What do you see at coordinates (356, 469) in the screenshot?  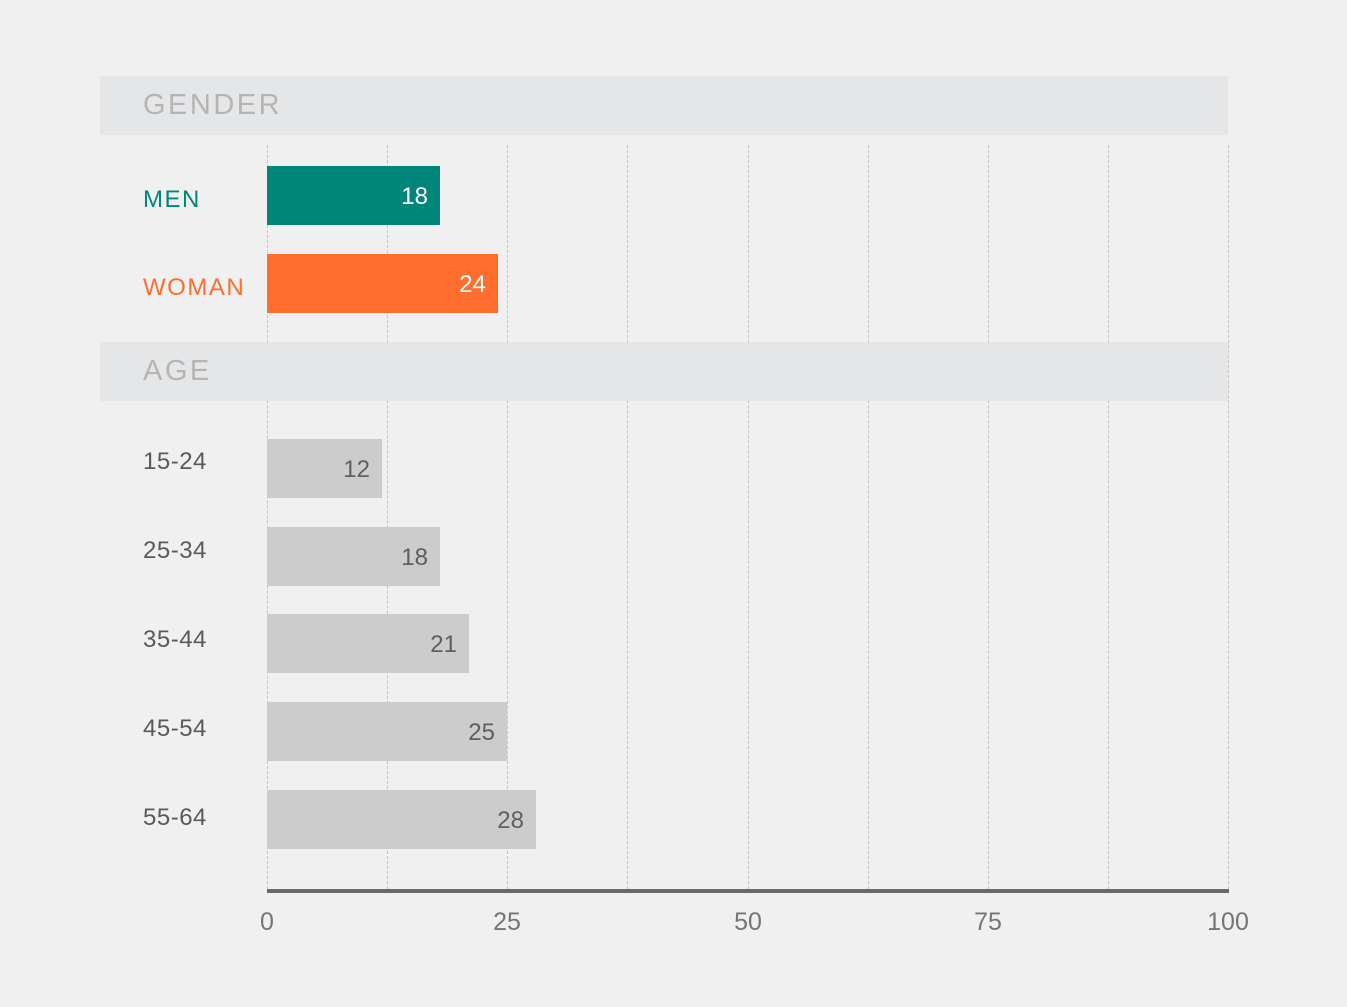 I see `bar-value-label-15-24: 12` at bounding box center [356, 469].